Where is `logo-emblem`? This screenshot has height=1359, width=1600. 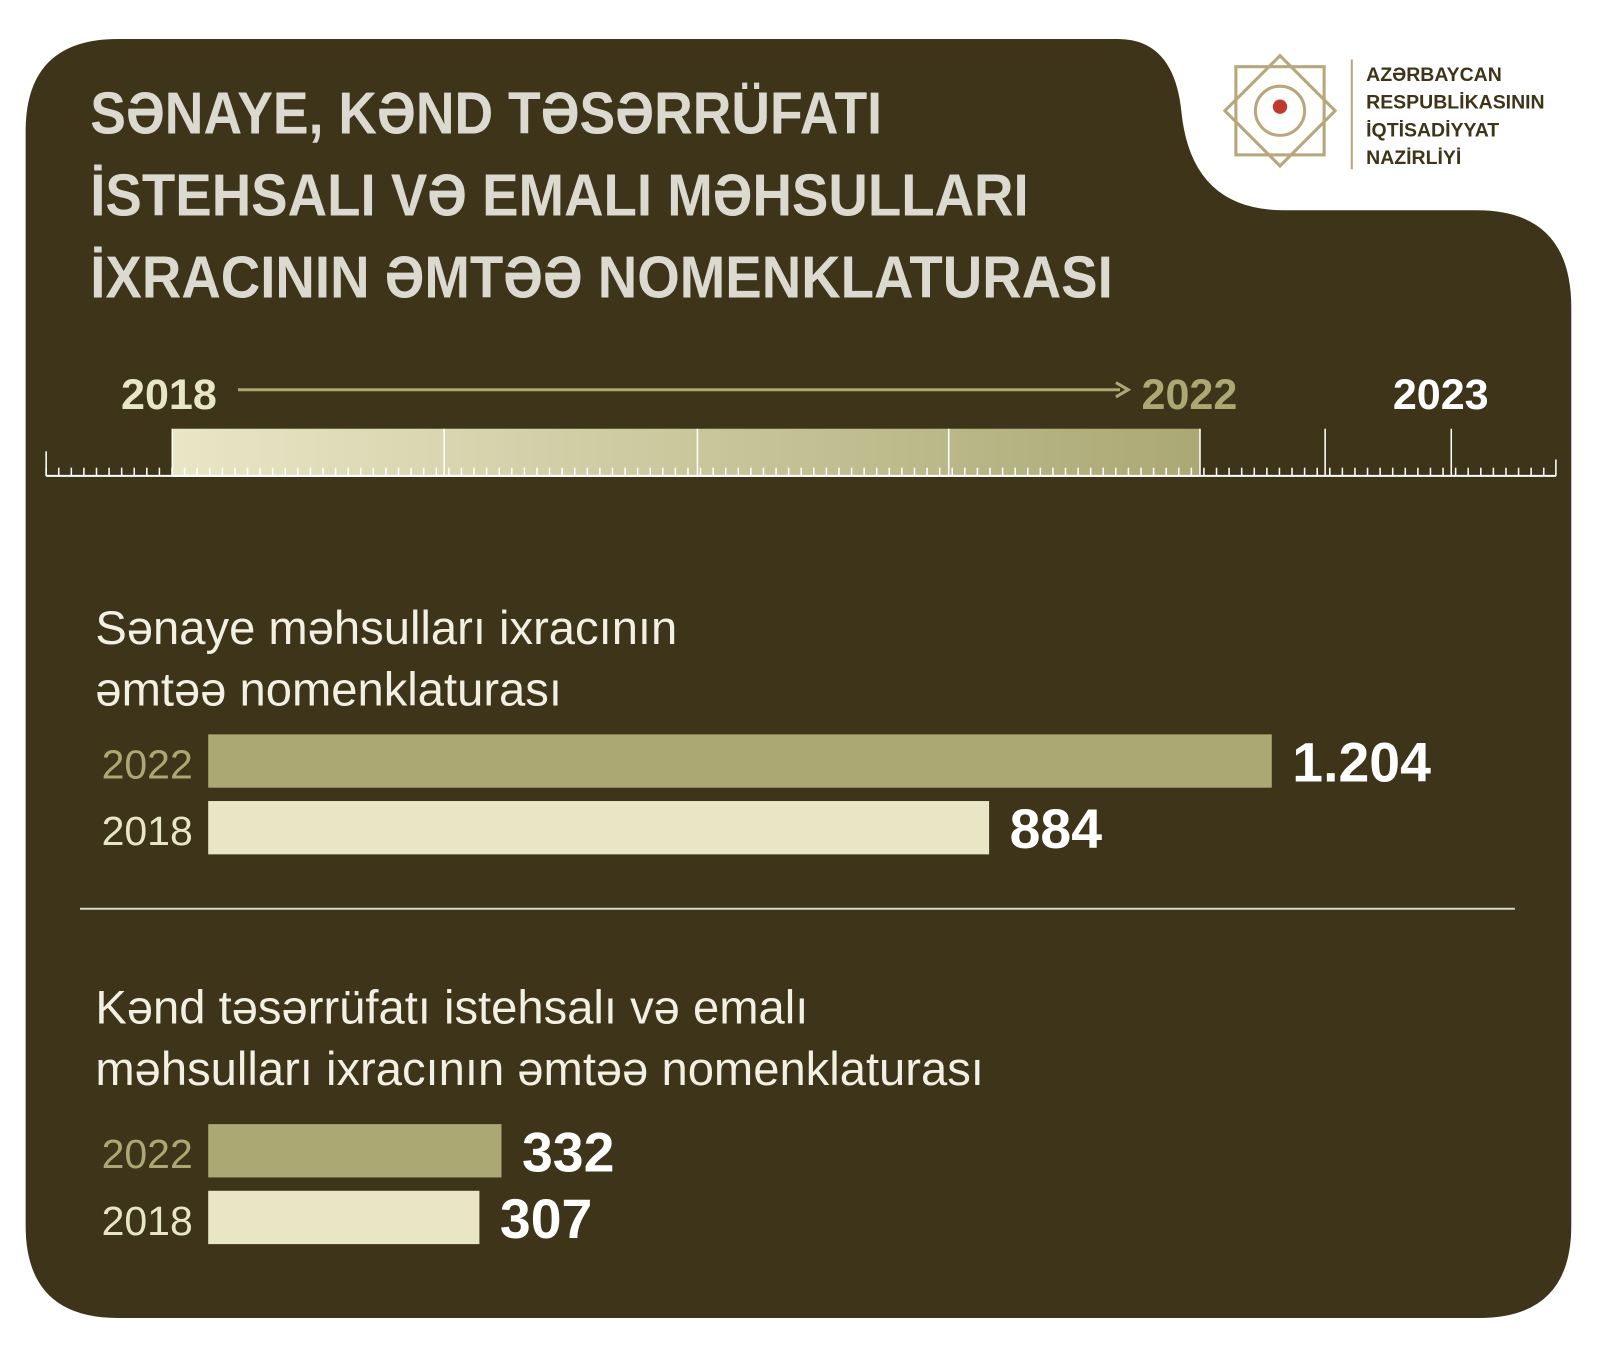
logo-emblem is located at coordinates (1280, 111).